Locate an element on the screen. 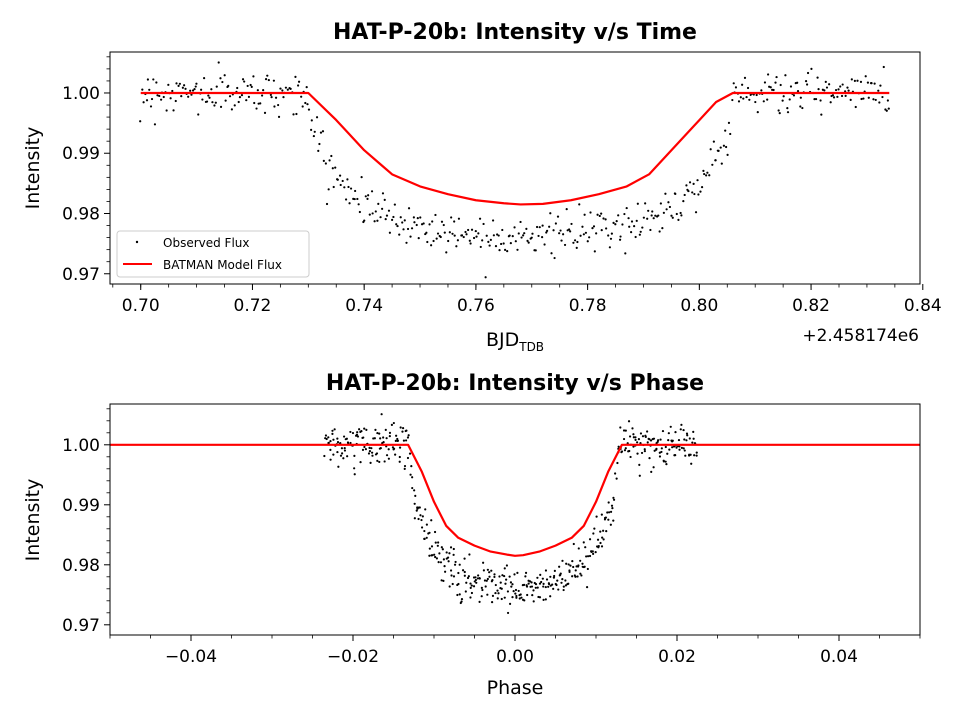  time-x-offset-text: +2.458174e6 is located at coordinates (860, 336).